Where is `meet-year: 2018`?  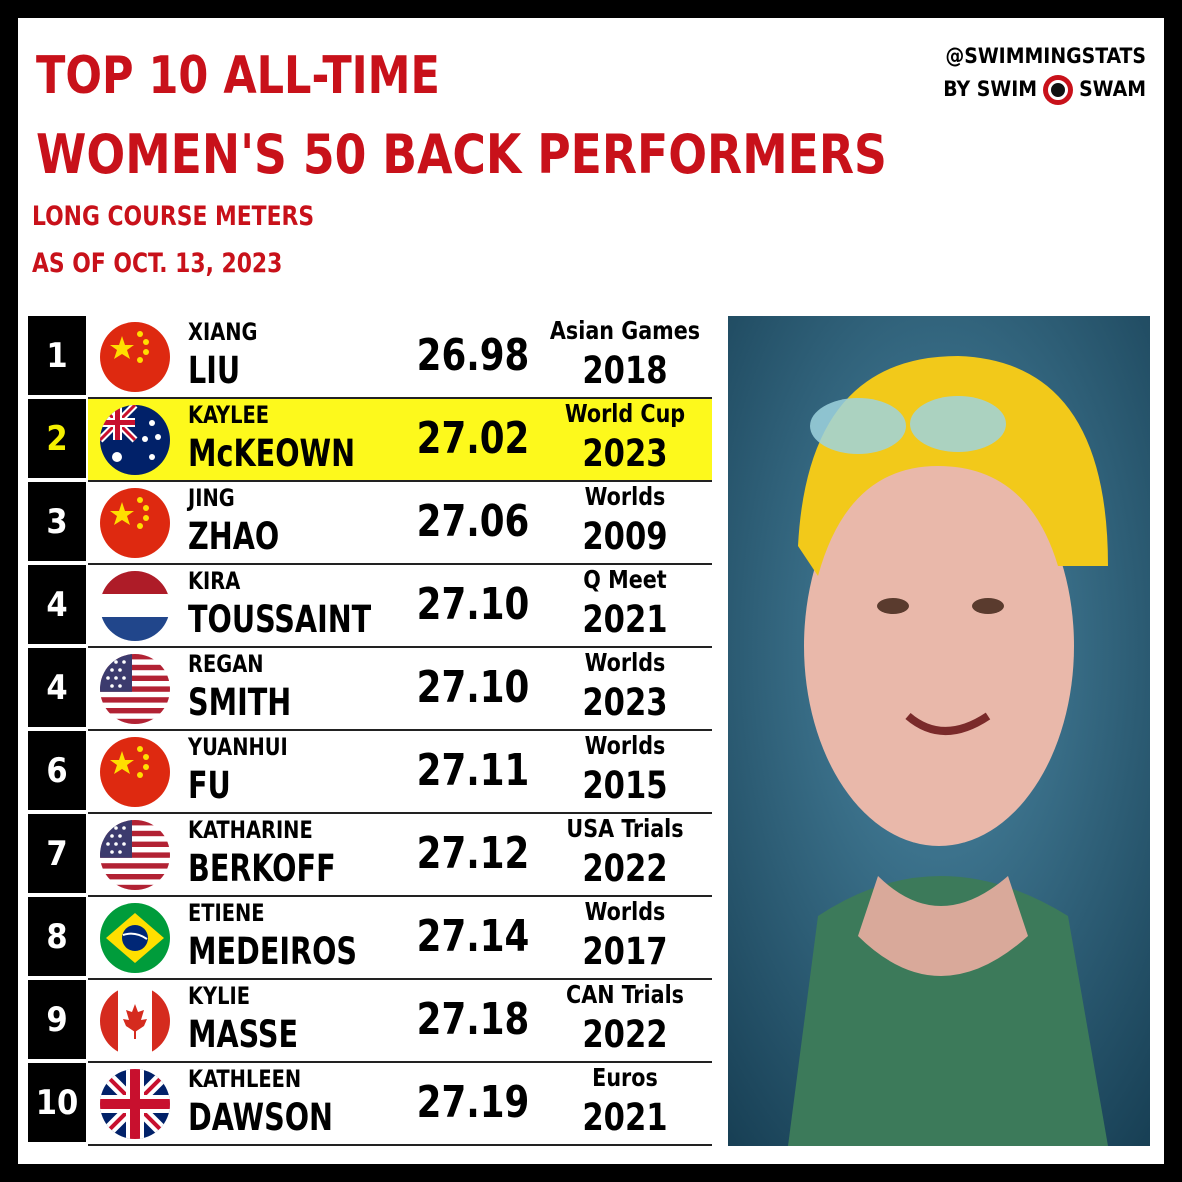
meet-year: 2018 is located at coordinates (625, 370).